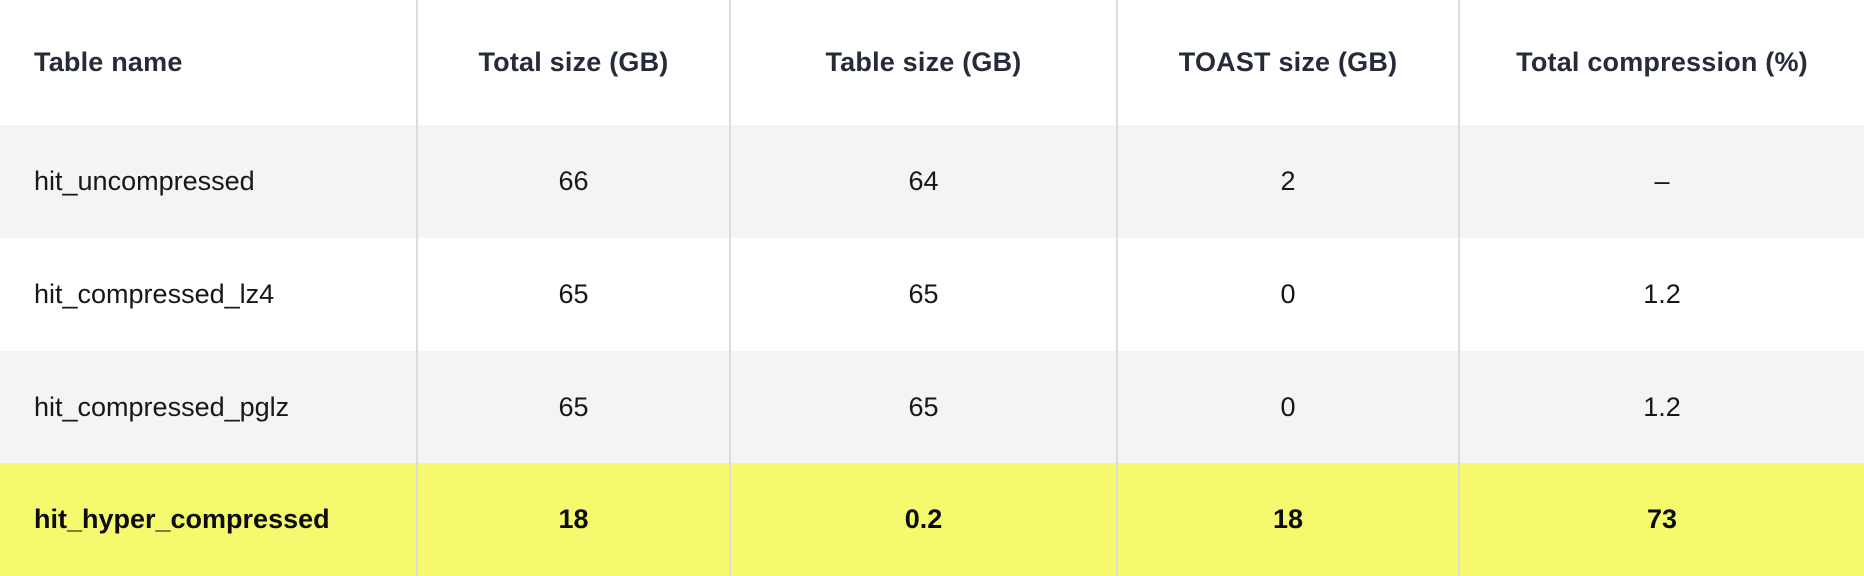 This screenshot has height=576, width=1864. I want to click on cell-total-compression: 73, so click(1661, 519).